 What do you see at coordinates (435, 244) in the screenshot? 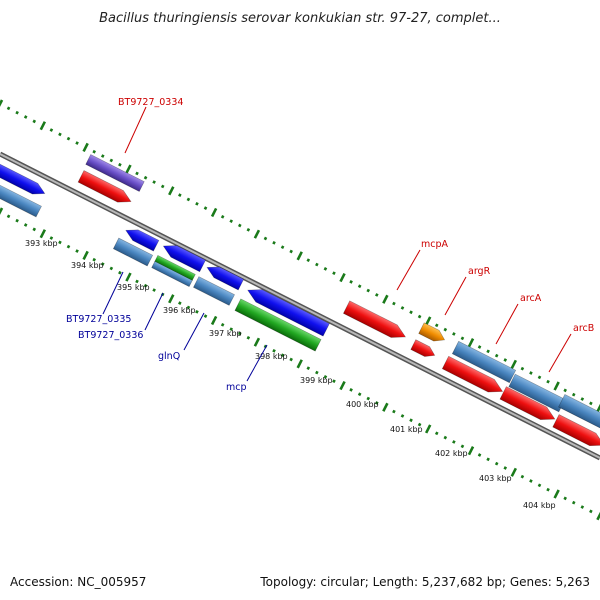
I see `gene-label-mcpa: mcpA` at bounding box center [435, 244].